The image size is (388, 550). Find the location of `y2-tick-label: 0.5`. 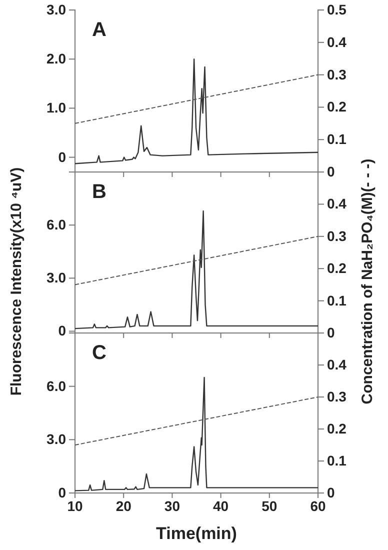

y2-tick-label: 0.5 is located at coordinates (337, 9).